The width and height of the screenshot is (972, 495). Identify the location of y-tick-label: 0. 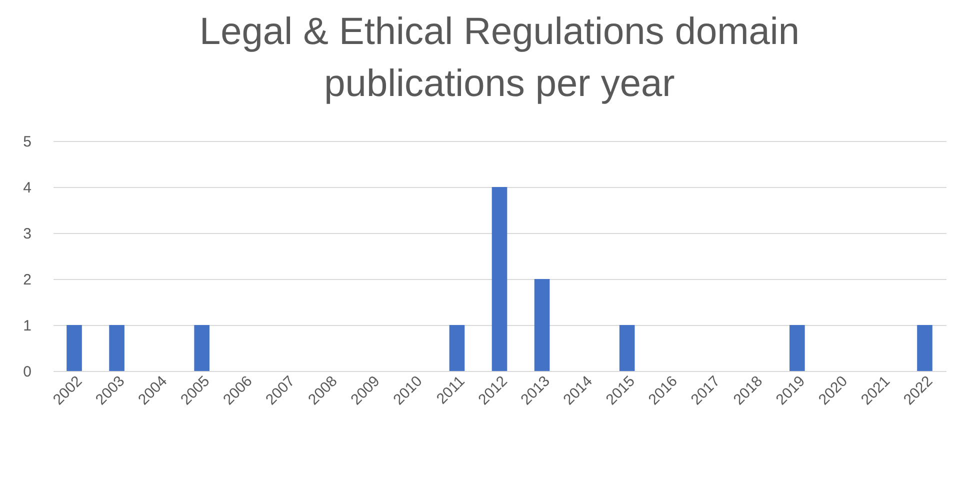
(27, 372).